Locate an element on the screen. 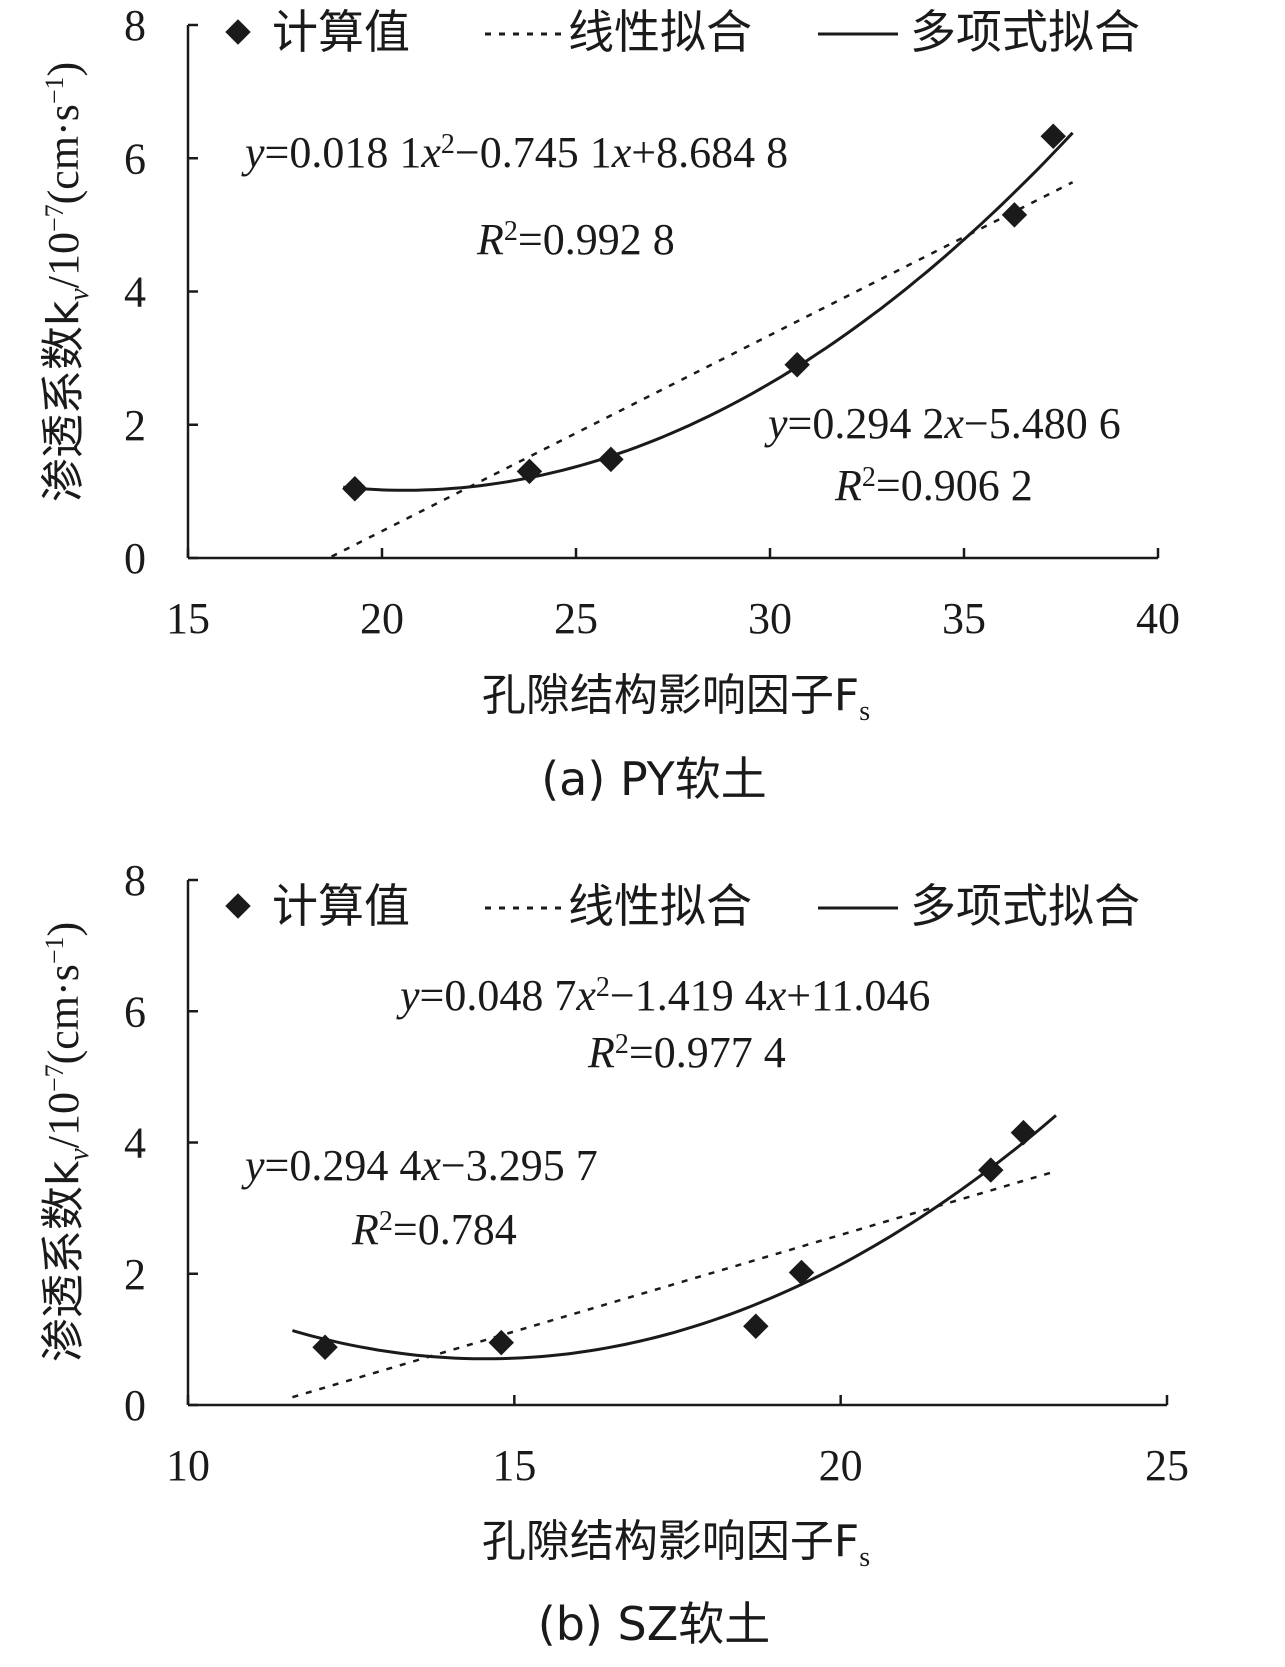 The width and height of the screenshot is (1285, 1667). x-tick-label: 40 is located at coordinates (1158, 618).